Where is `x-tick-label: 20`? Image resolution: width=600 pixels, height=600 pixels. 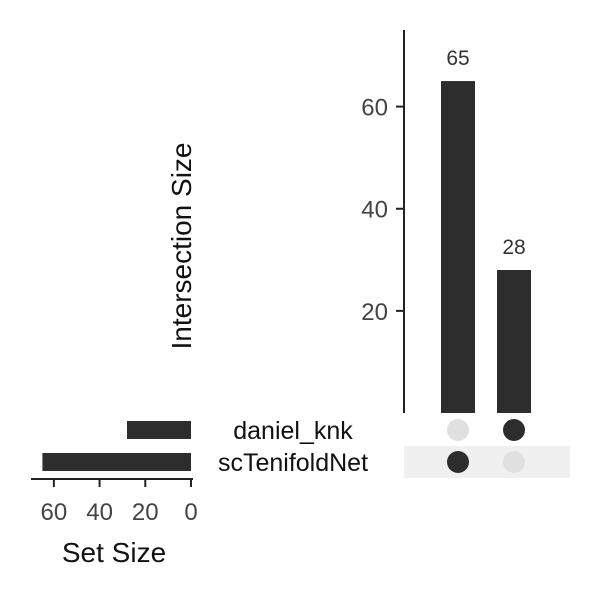
x-tick-label: 20 is located at coordinates (145, 512).